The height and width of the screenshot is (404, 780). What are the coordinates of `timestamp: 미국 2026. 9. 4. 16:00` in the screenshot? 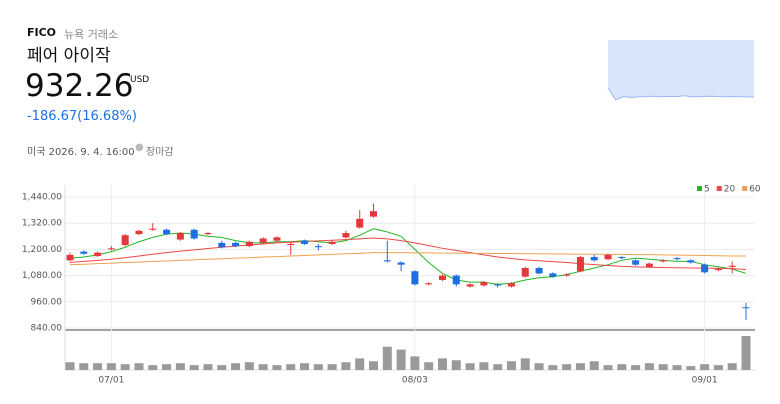 It's located at (81, 152).